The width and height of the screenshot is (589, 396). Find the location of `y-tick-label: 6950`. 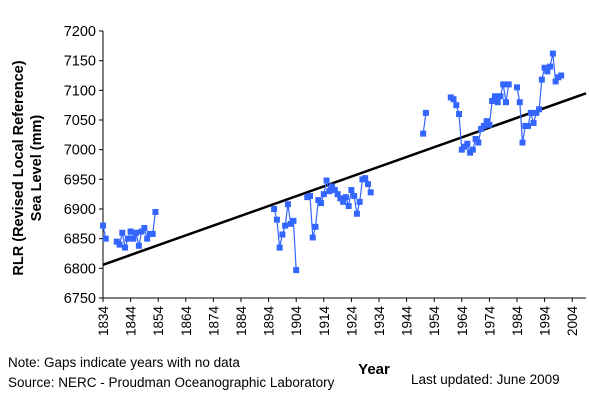

y-tick-label: 6950 is located at coordinates (80, 180).